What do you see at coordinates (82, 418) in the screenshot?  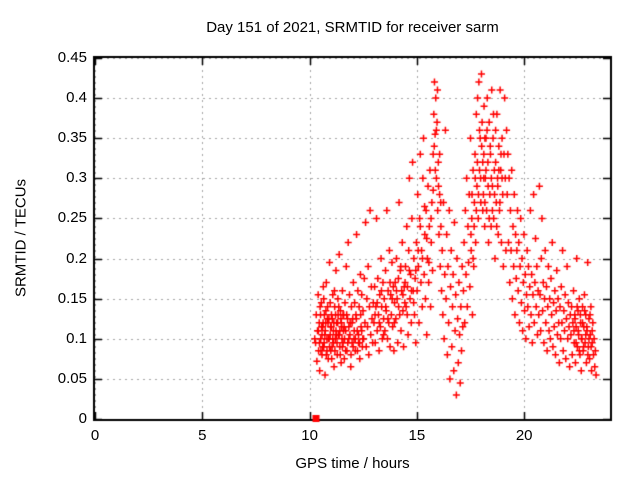 I see `y-tick-label: 0` at bounding box center [82, 418].